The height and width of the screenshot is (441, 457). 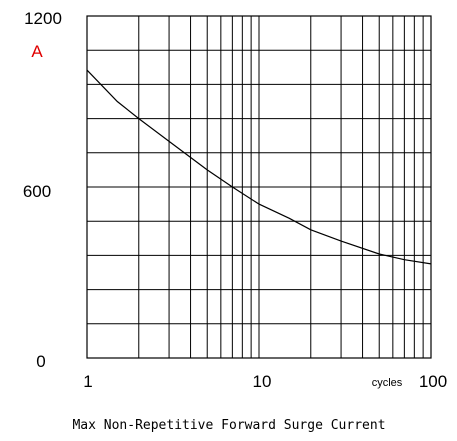 I want to click on y-tick-label-600: 600, so click(x=37, y=191).